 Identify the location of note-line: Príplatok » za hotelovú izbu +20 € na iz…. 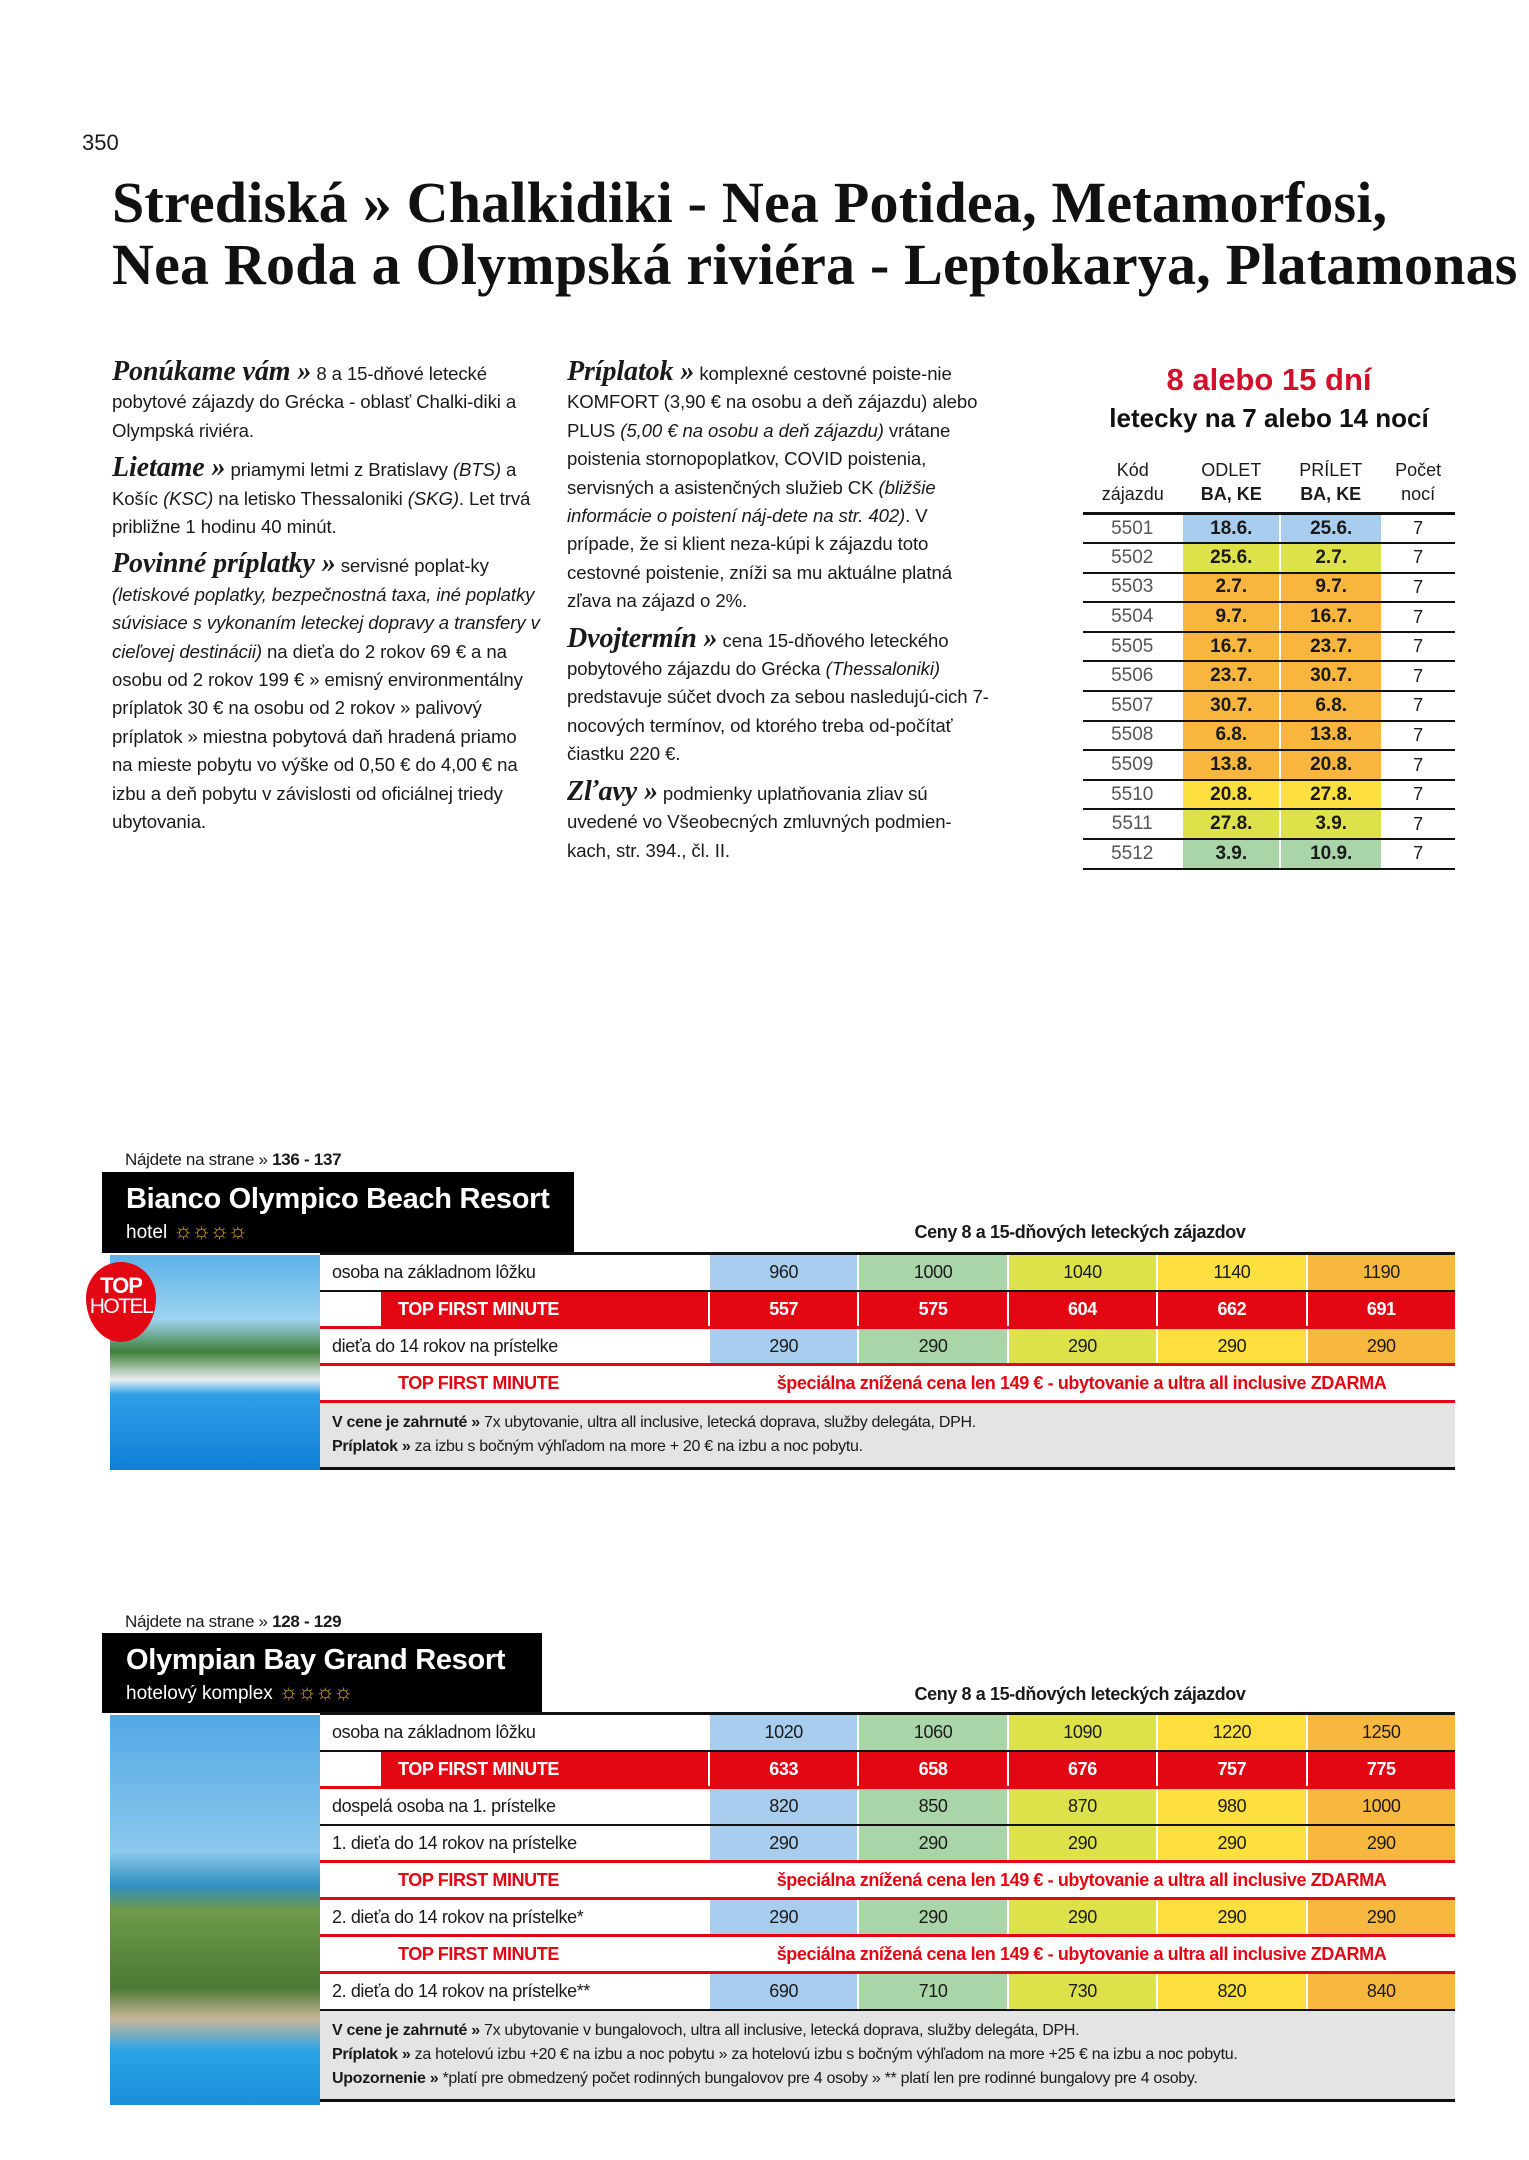
(887, 2055).